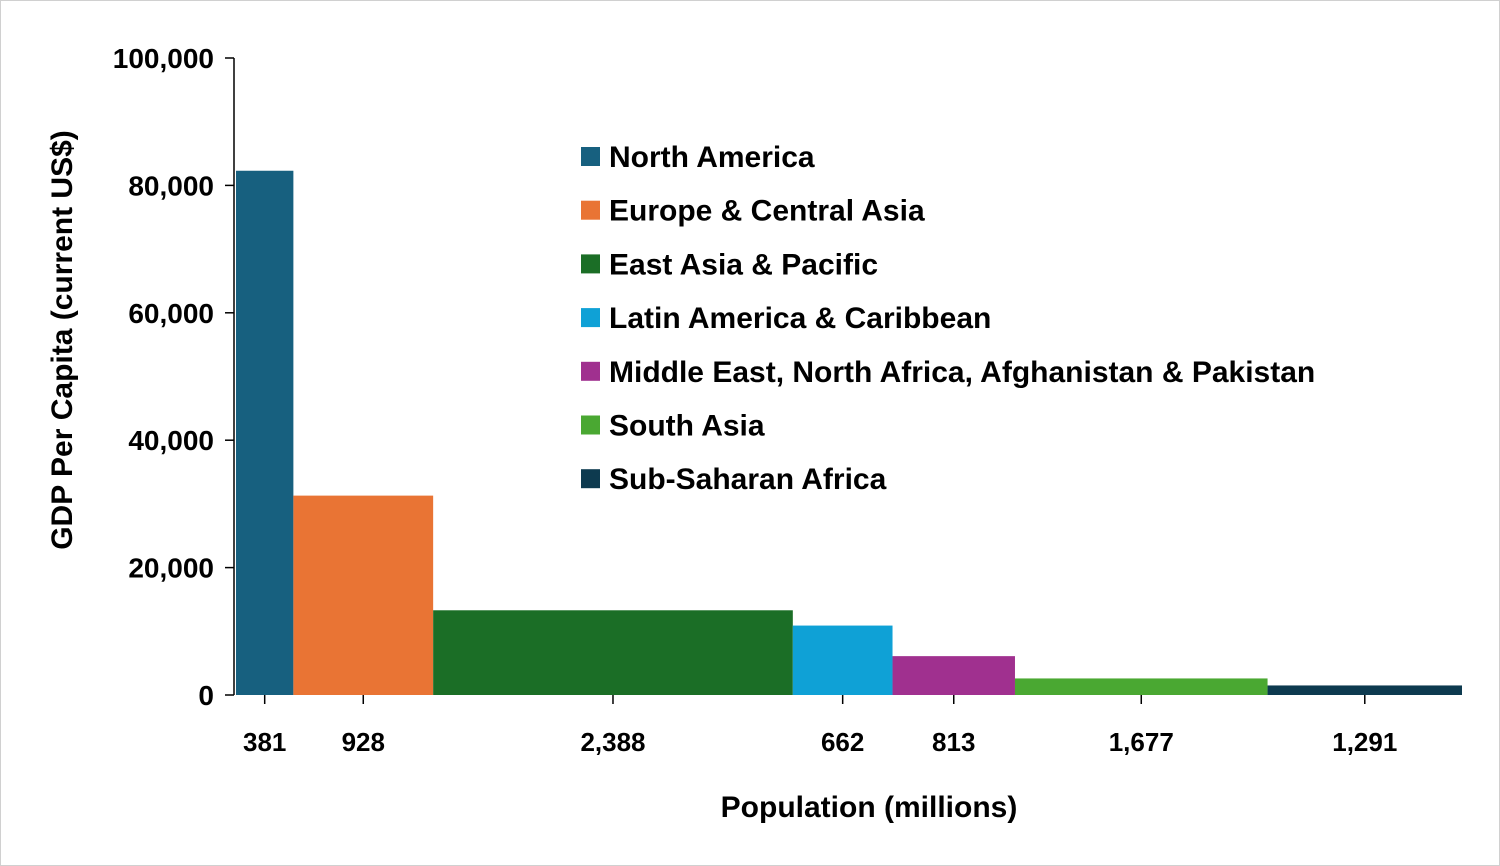  Describe the element at coordinates (62, 340) in the screenshot. I see `y-axis-title: GDP Per Capita (current US$)` at that location.